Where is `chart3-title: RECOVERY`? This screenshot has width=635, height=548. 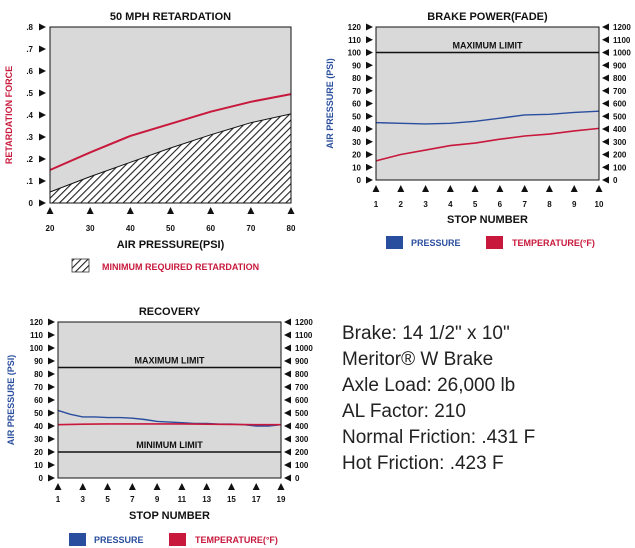
chart3-title: RECOVERY is located at coordinates (170, 312).